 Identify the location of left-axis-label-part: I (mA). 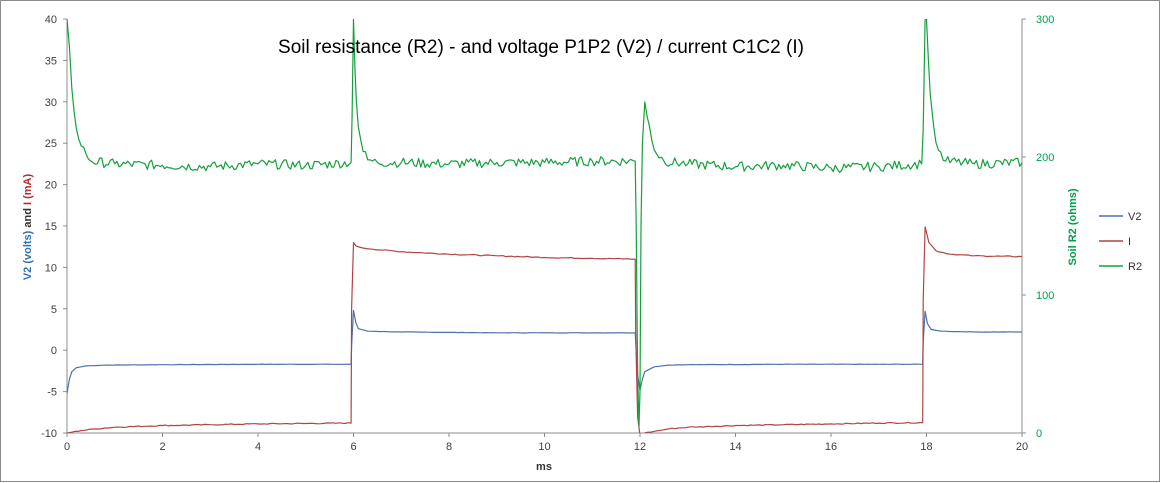
(28, 189).